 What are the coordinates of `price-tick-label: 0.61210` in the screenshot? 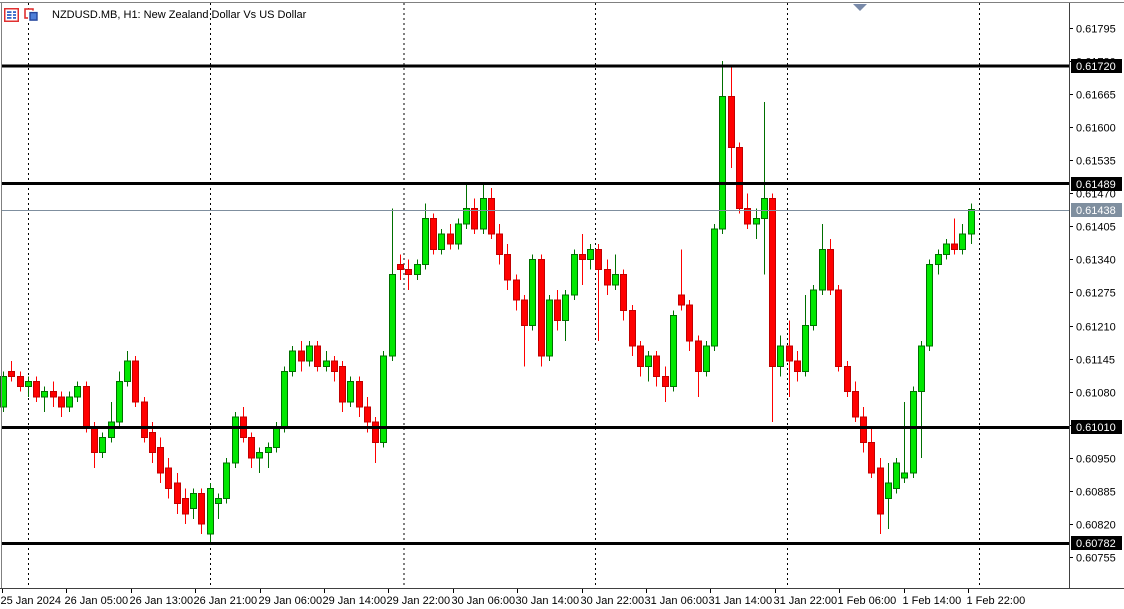 It's located at (1096, 328).